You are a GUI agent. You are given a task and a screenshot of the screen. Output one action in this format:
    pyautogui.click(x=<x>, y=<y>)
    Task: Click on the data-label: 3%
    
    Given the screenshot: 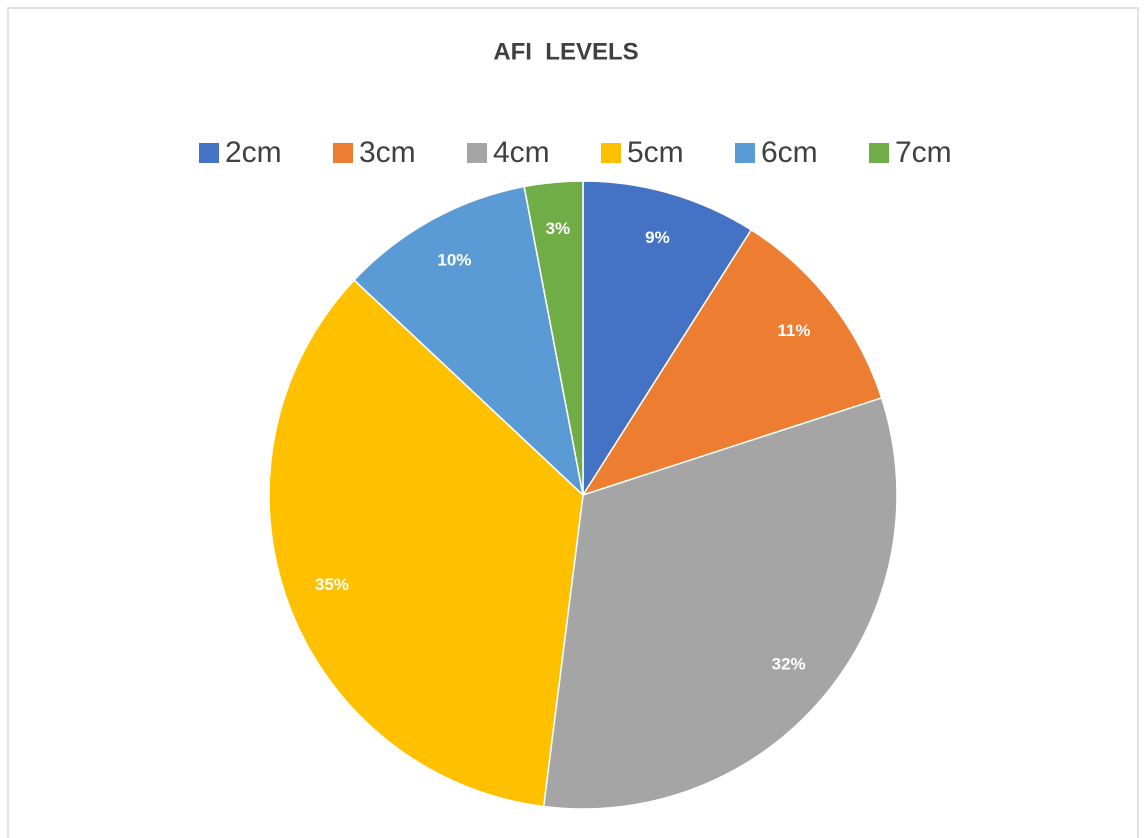 What is the action you would take?
    pyautogui.click(x=558, y=228)
    